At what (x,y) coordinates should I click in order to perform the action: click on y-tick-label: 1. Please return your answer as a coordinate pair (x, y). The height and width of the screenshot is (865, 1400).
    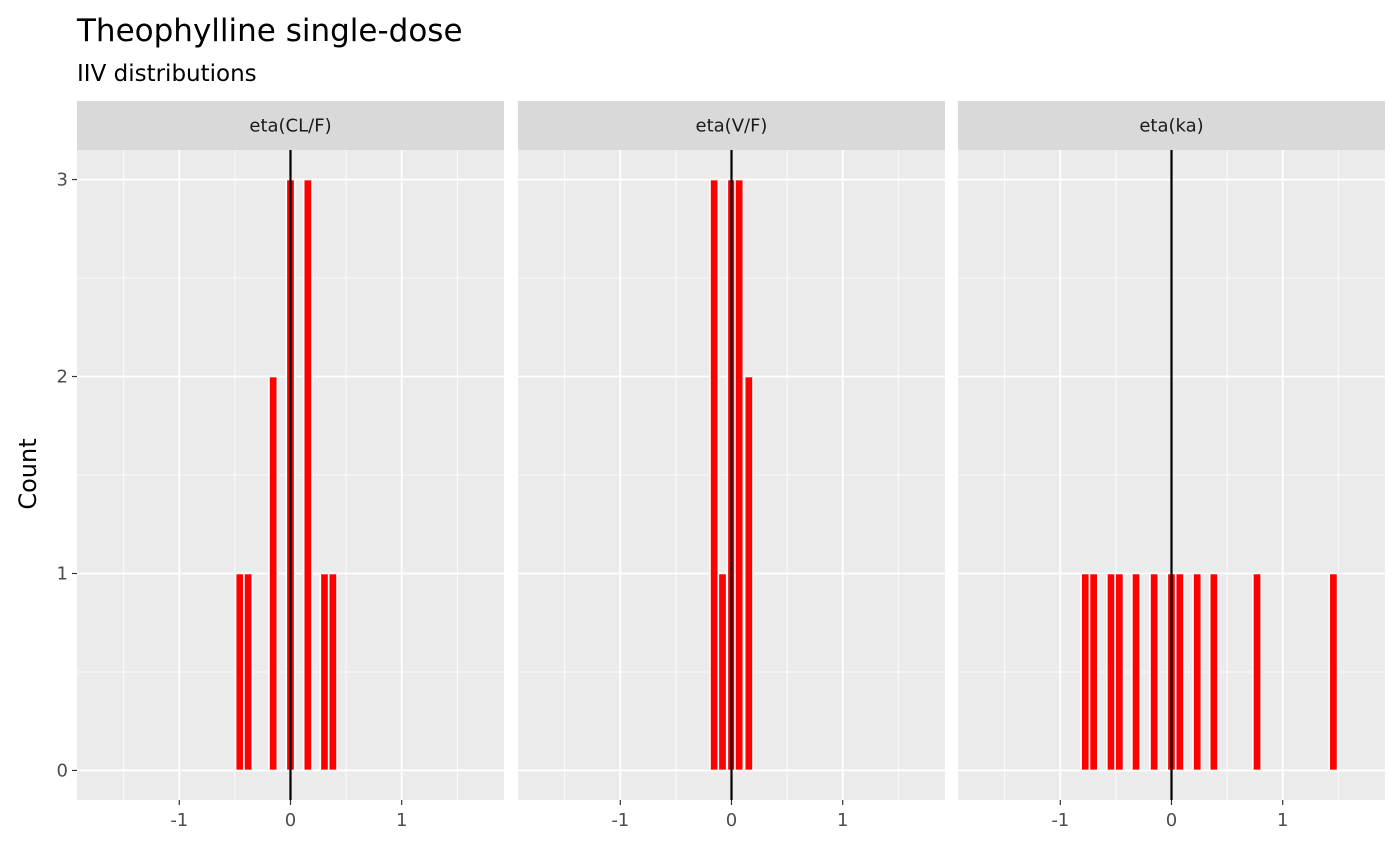
    Looking at the image, I should click on (62, 573).